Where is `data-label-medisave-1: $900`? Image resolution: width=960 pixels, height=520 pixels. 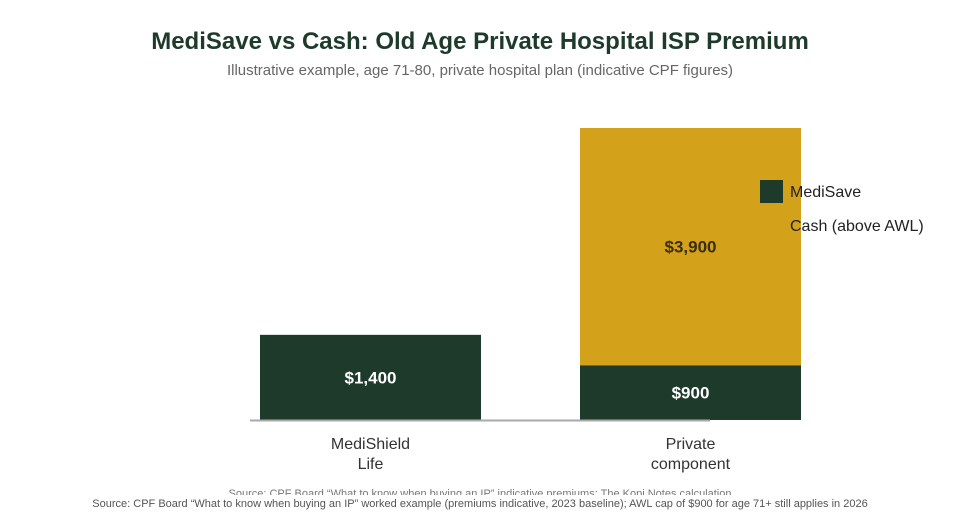 data-label-medisave-1: $900 is located at coordinates (691, 393).